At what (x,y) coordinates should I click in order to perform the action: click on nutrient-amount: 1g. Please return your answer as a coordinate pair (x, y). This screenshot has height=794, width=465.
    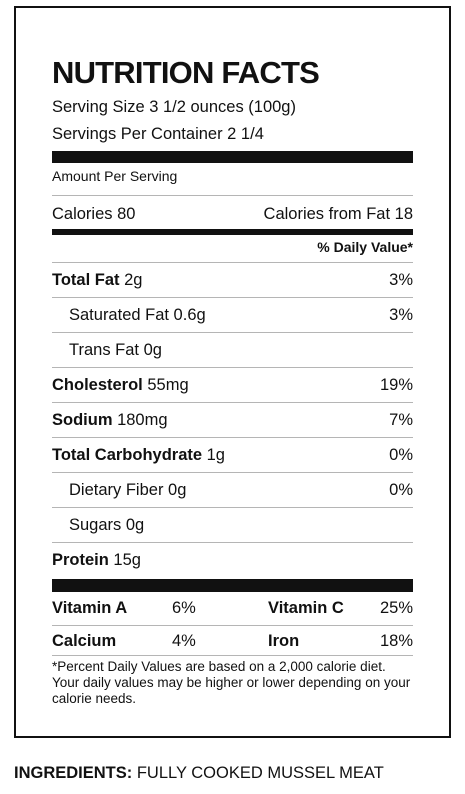
    Looking at the image, I should click on (213, 454).